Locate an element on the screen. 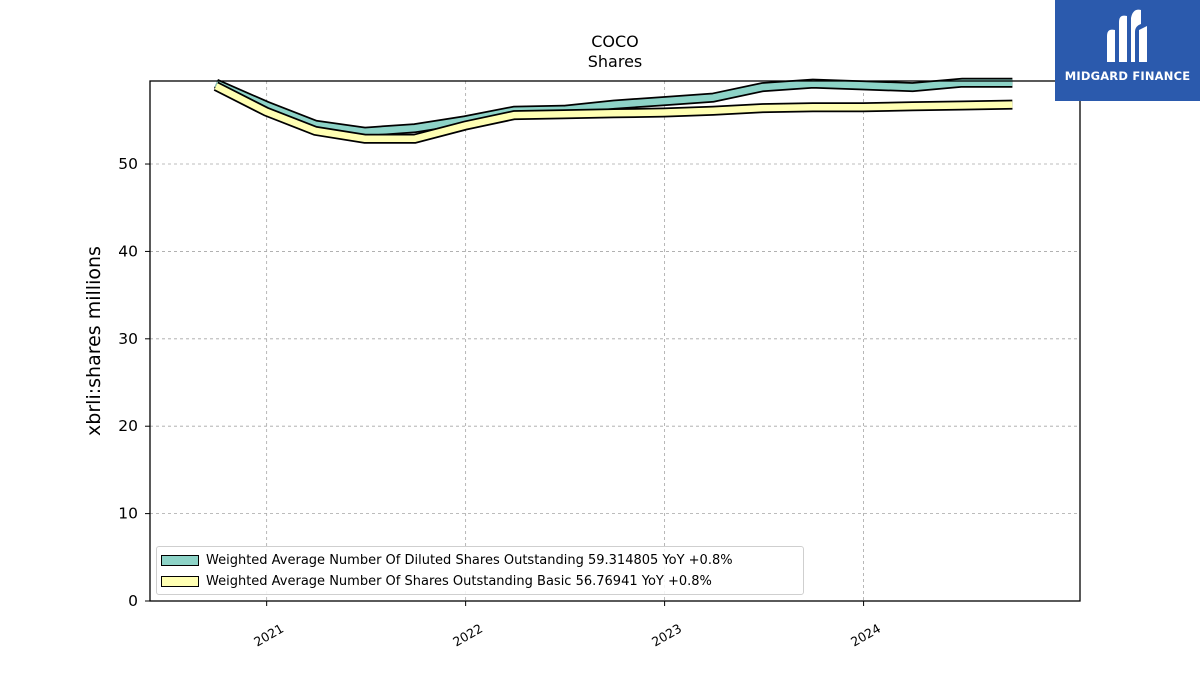 This screenshot has width=1200, height=679. legend-swatch-basic is located at coordinates (180, 581).